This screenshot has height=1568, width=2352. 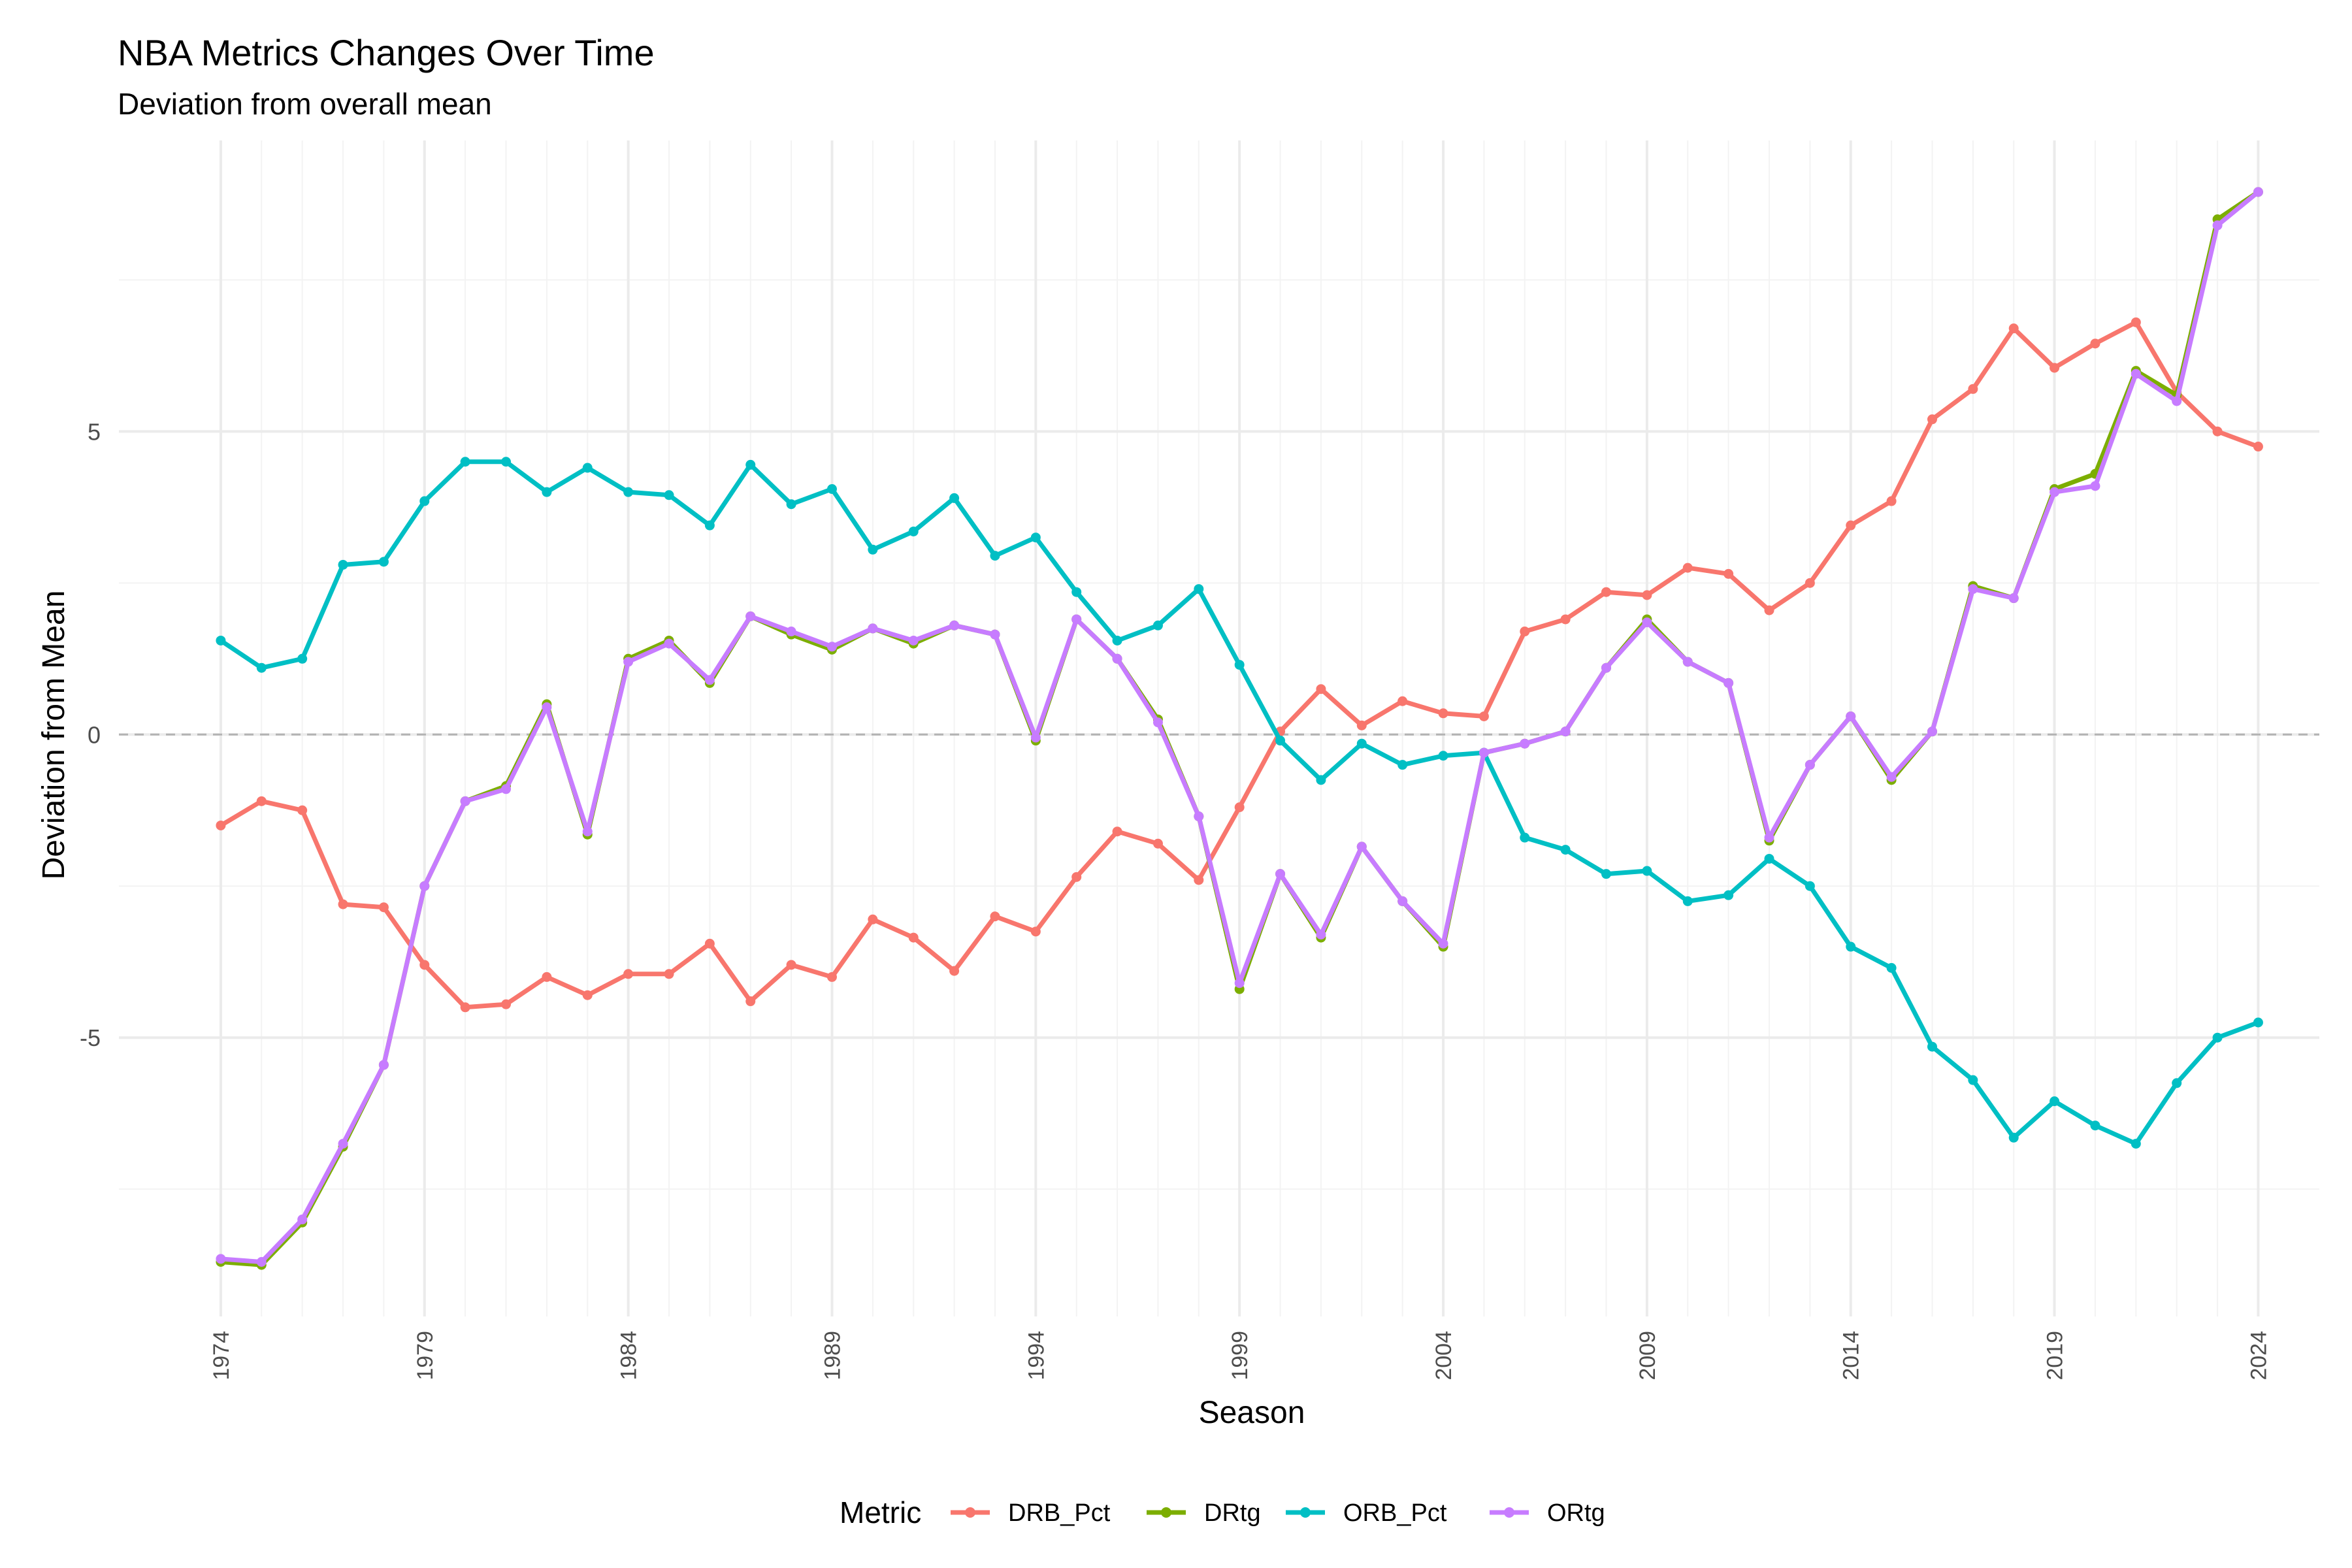 What do you see at coordinates (425, 1355) in the screenshot?
I see `x-tick-label: 1979` at bounding box center [425, 1355].